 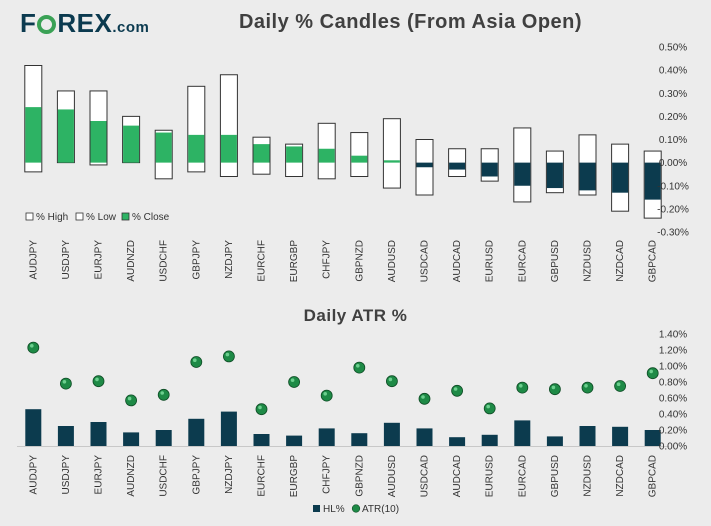 I want to click on atr-y-tick: 1.40%, so click(x=673, y=335).